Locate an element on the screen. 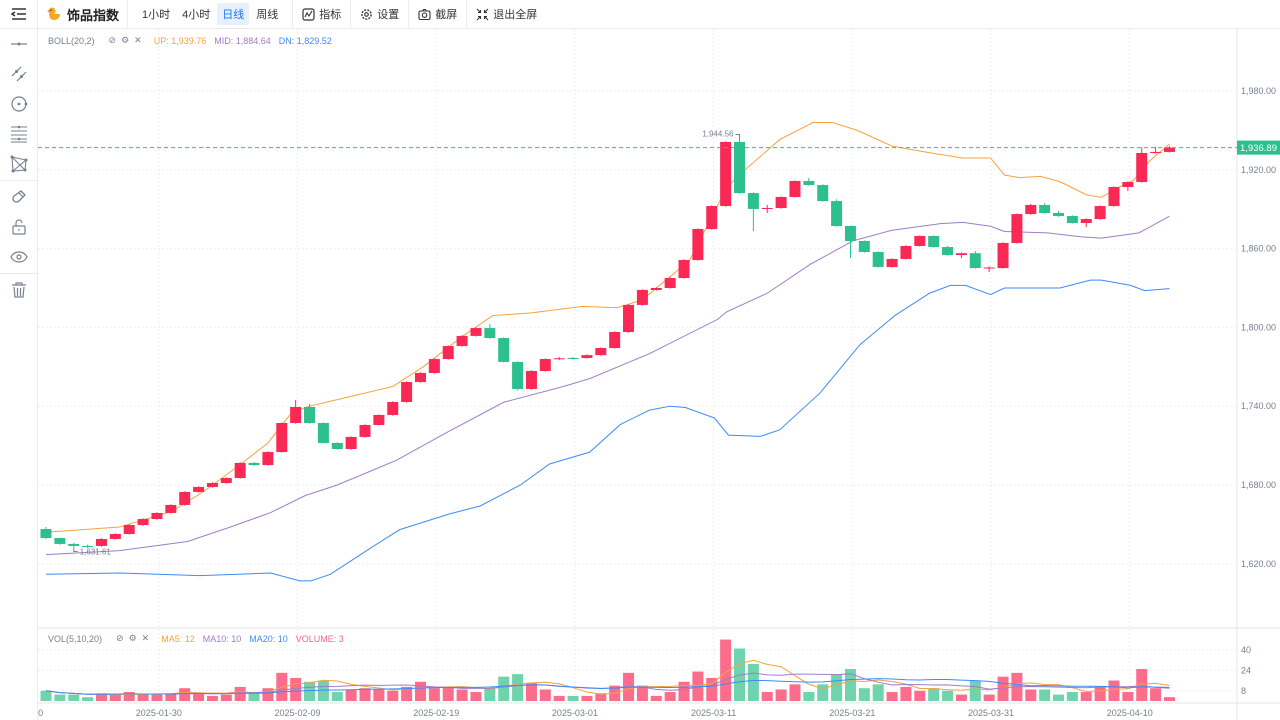 This screenshot has width=1280, height=720. boll-dn-value: DN: 1,829.52 is located at coordinates (305, 40).